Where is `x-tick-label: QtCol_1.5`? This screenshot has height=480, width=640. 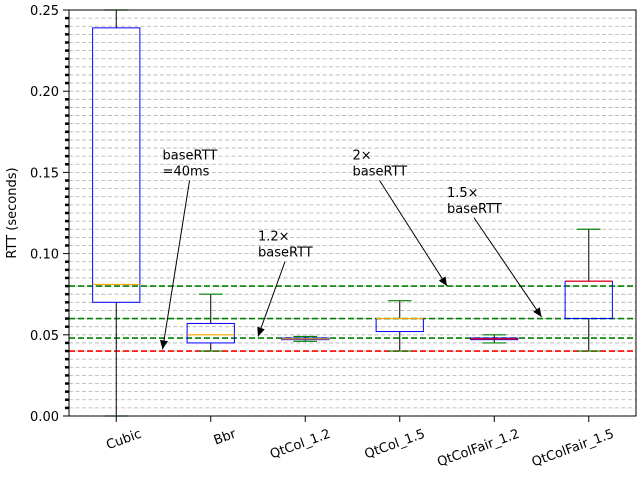
x-tick-label: QtCol_1.5 is located at coordinates (395, 445).